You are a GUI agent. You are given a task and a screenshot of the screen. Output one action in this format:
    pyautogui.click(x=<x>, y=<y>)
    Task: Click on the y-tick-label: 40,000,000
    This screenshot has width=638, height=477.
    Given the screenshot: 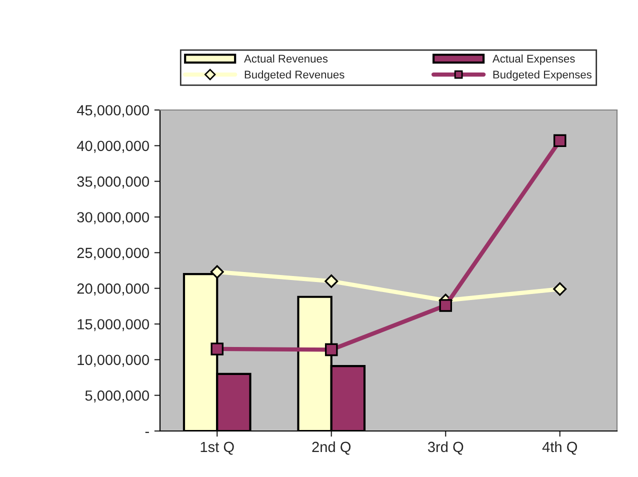 What is the action you would take?
    pyautogui.click(x=113, y=146)
    